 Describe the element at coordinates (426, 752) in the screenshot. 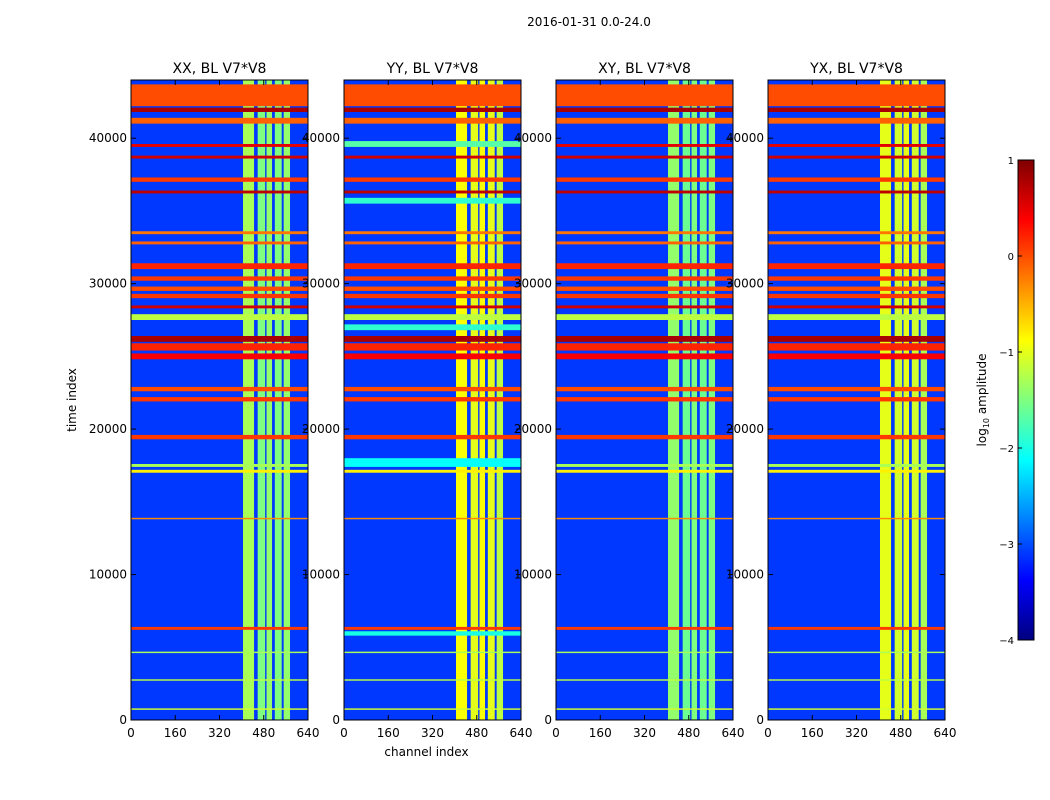

I see `x-axis-label: channel index` at that location.